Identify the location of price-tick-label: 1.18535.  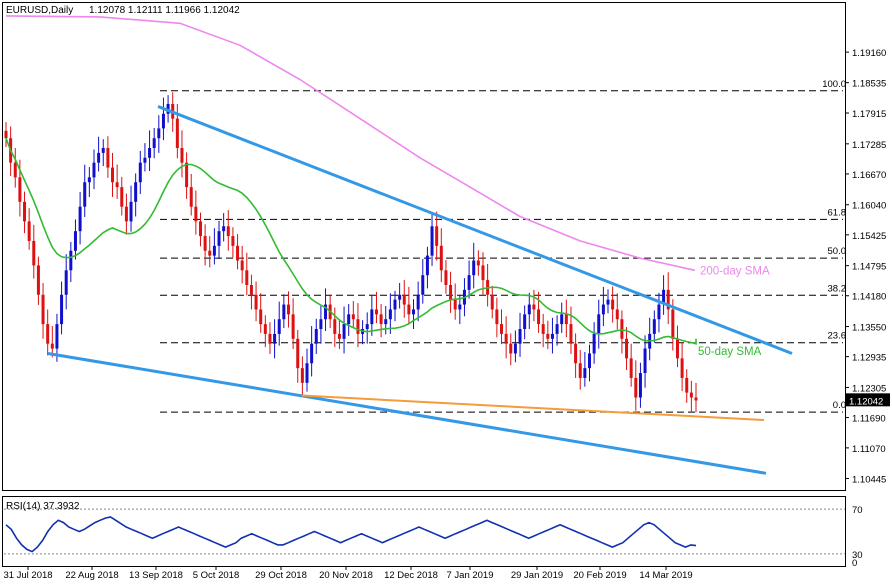
(869, 84).